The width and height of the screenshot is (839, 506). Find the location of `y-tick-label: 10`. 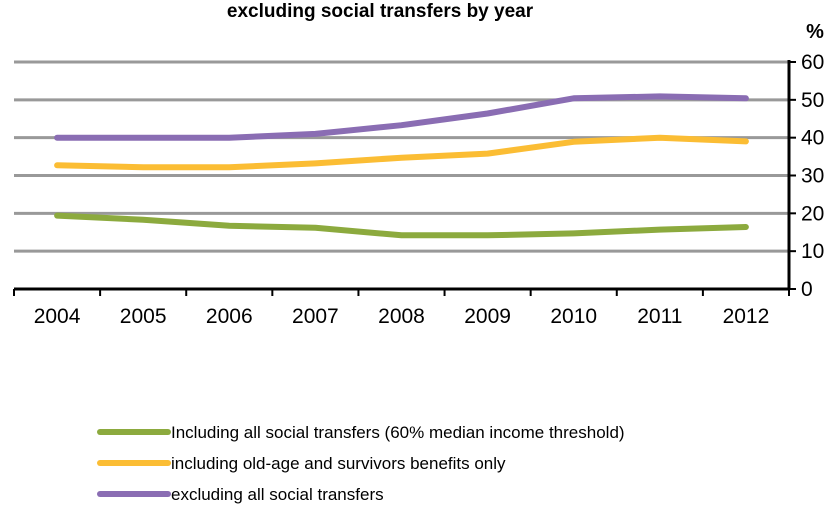

y-tick-label: 10 is located at coordinates (812, 251).